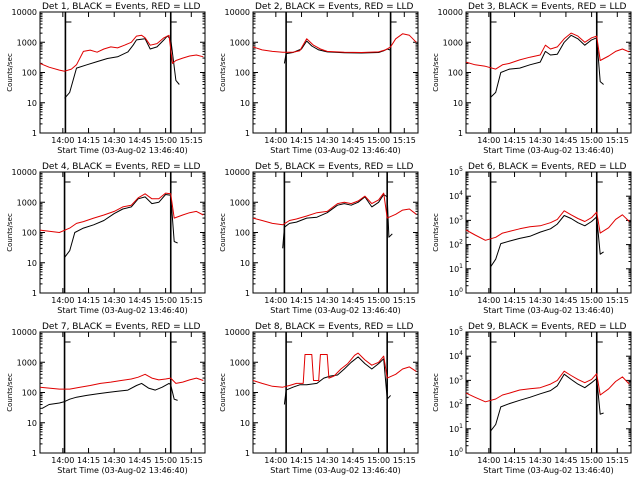 The width and height of the screenshot is (640, 480). Describe the element at coordinates (456, 171) in the screenshot. I see `y-tick-label: 10⁵` at that location.